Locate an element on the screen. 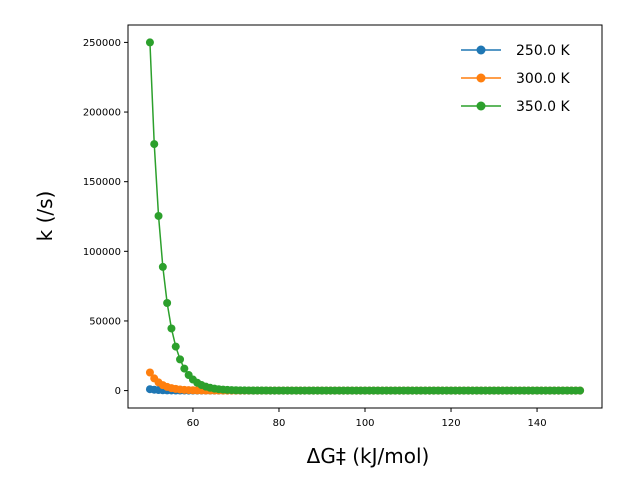 Image resolution: width=640 pixels, height=480 pixels. legend-item: 300.0 K is located at coordinates (516, 79).